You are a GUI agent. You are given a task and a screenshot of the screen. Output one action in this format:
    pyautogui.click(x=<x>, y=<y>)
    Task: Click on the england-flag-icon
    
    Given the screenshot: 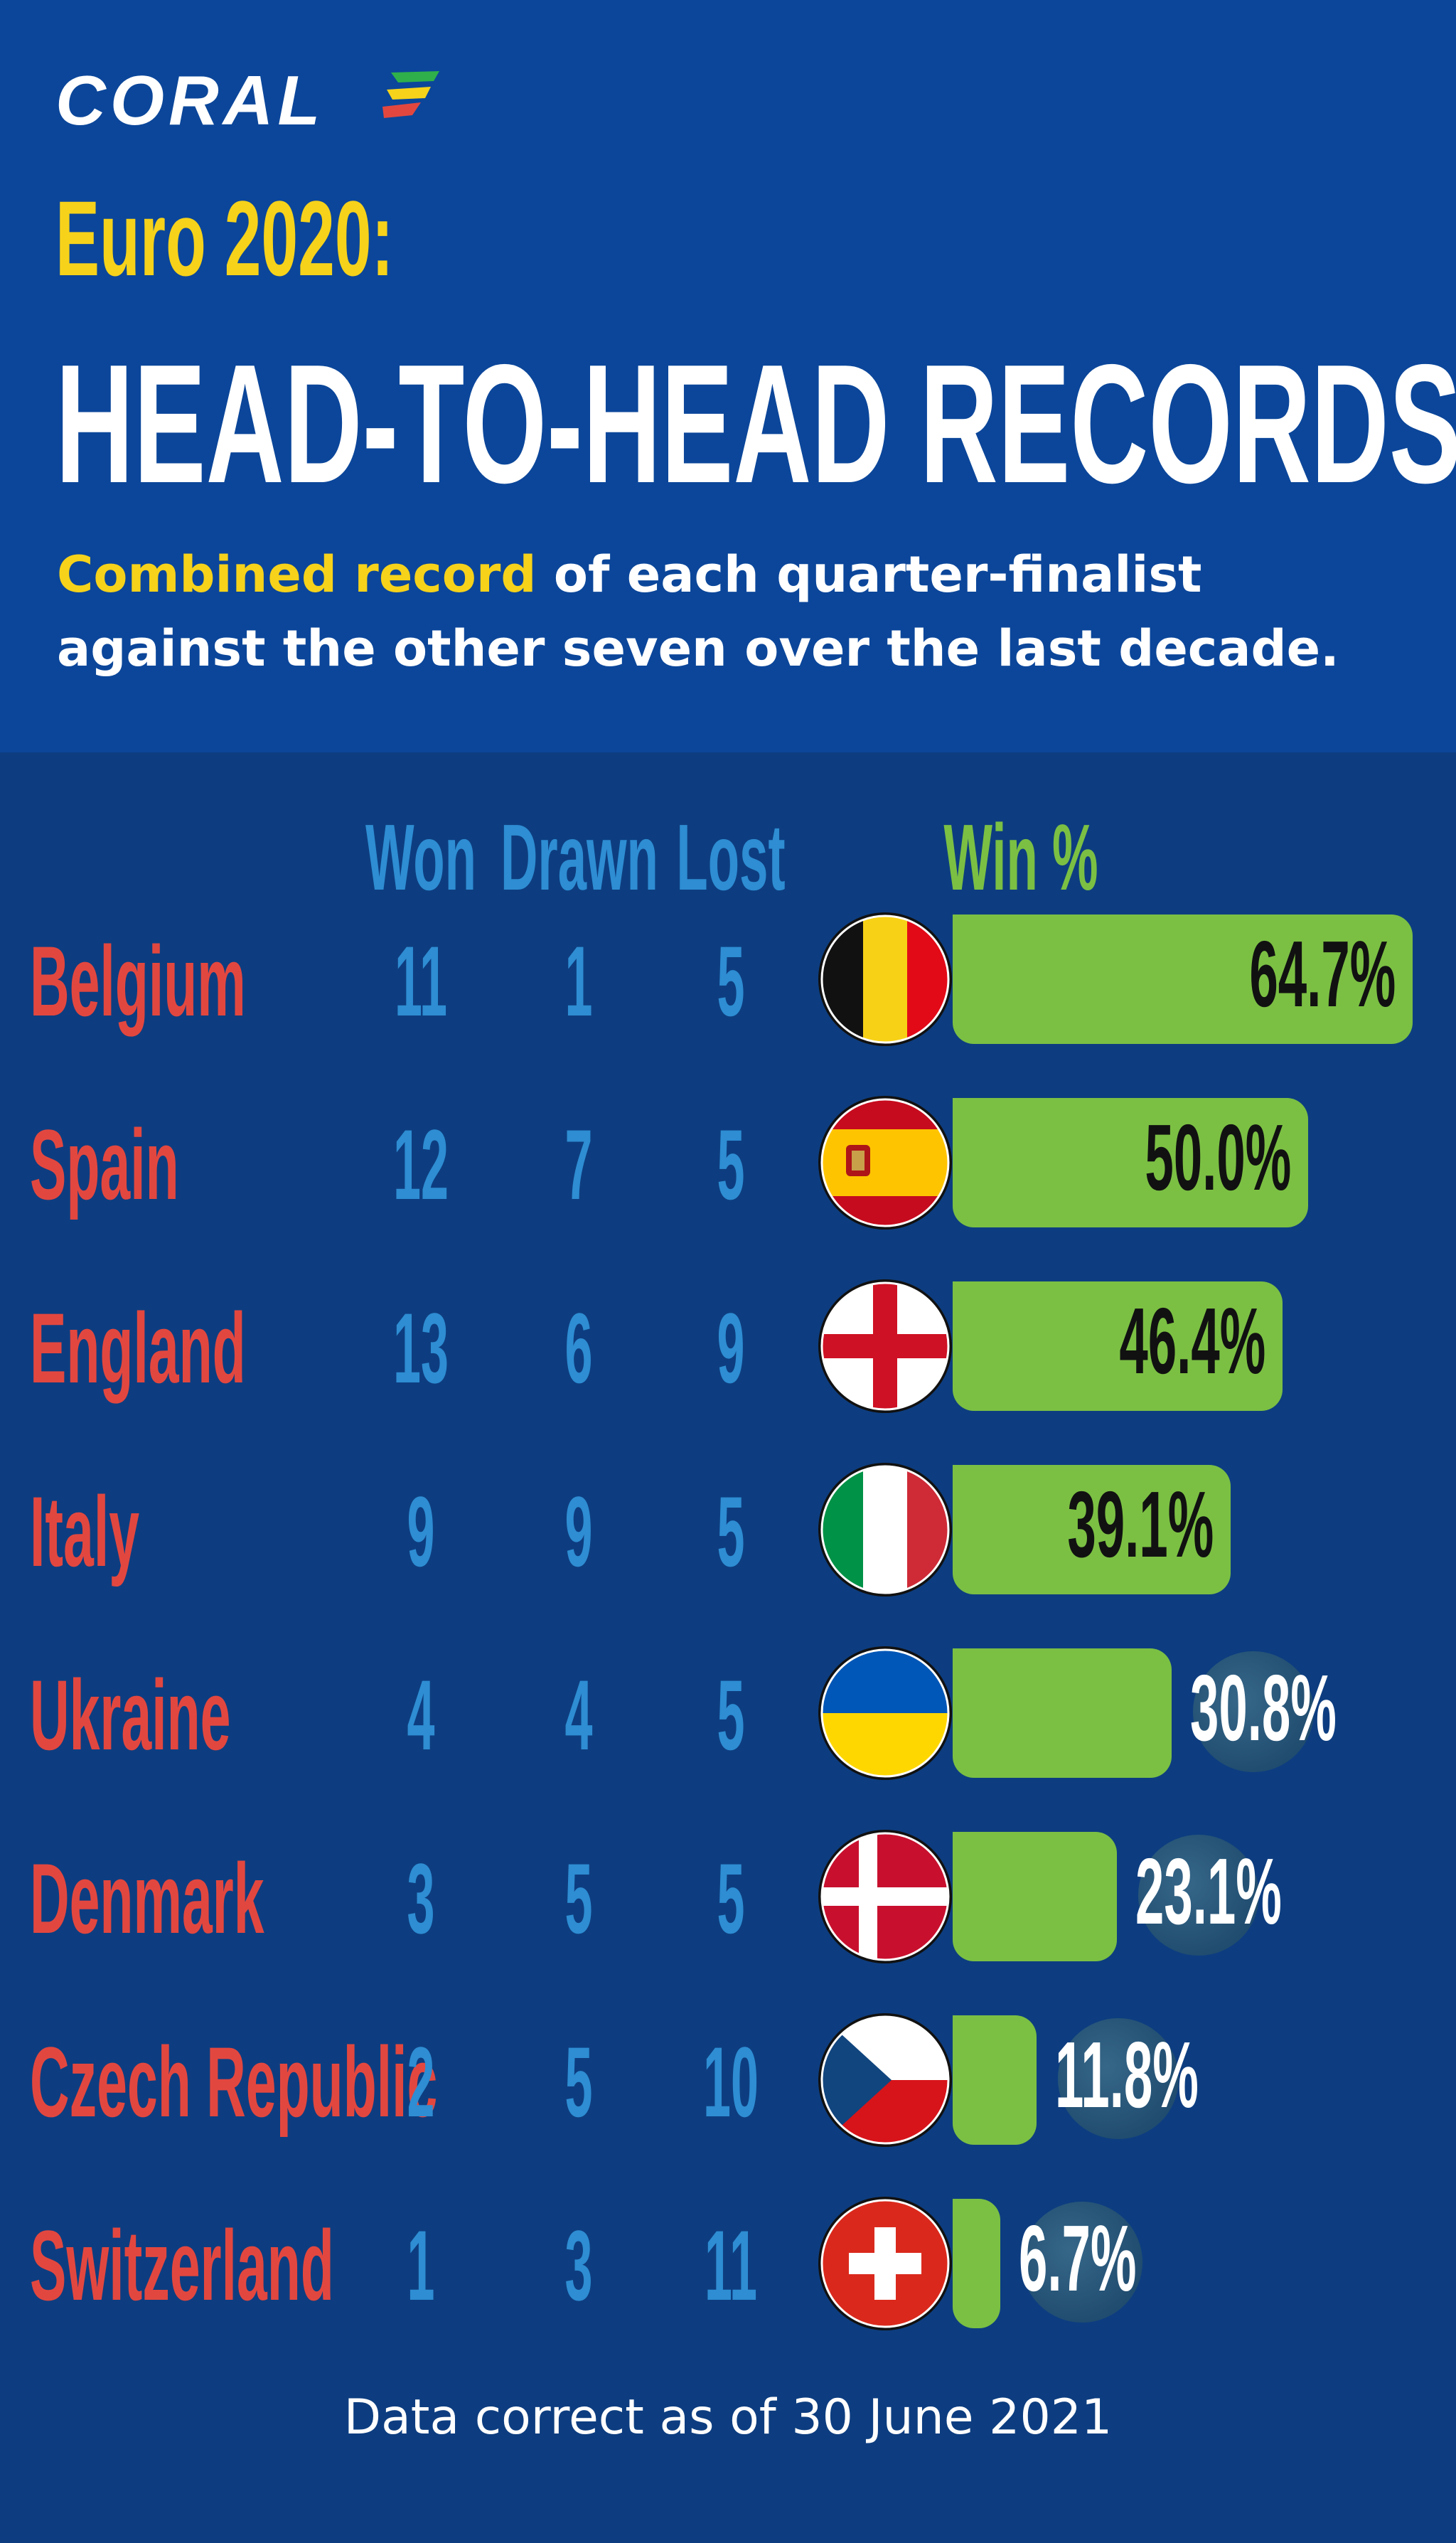 What is the action you would take?
    pyautogui.click(x=886, y=1346)
    